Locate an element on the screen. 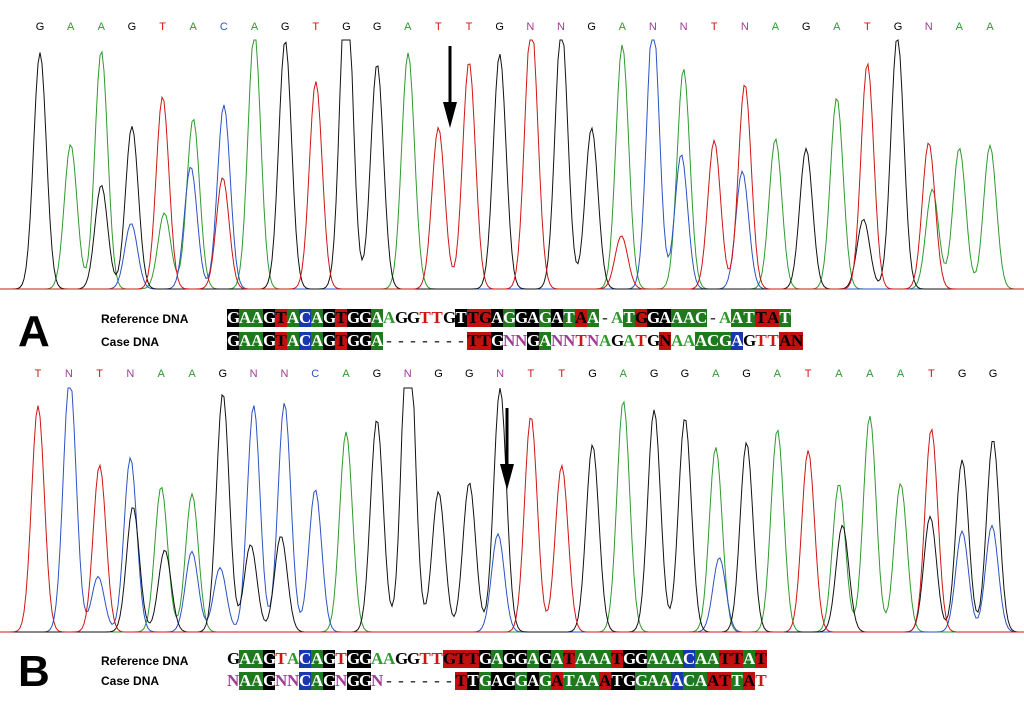 The image size is (1024, 709). panel-b-case-label: Case DNA is located at coordinates (130, 681).